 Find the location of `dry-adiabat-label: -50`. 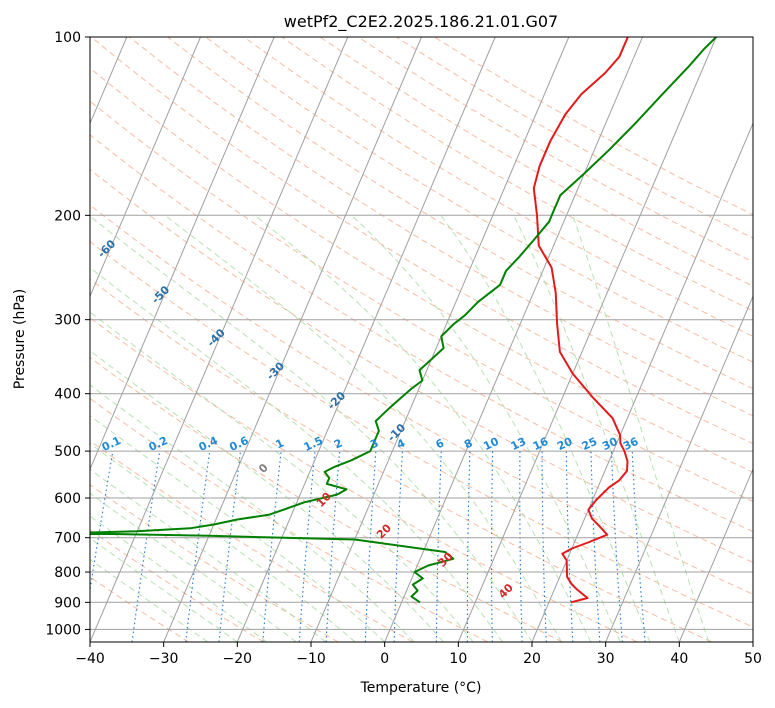

dry-adiabat-label: -50 is located at coordinates (160, 294).